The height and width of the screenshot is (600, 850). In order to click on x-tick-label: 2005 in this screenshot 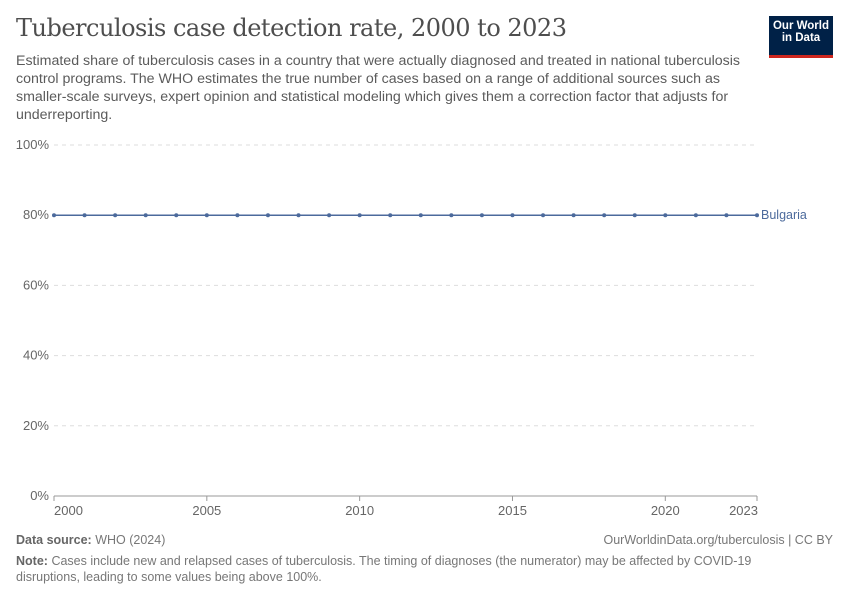, I will do `click(206, 510)`.